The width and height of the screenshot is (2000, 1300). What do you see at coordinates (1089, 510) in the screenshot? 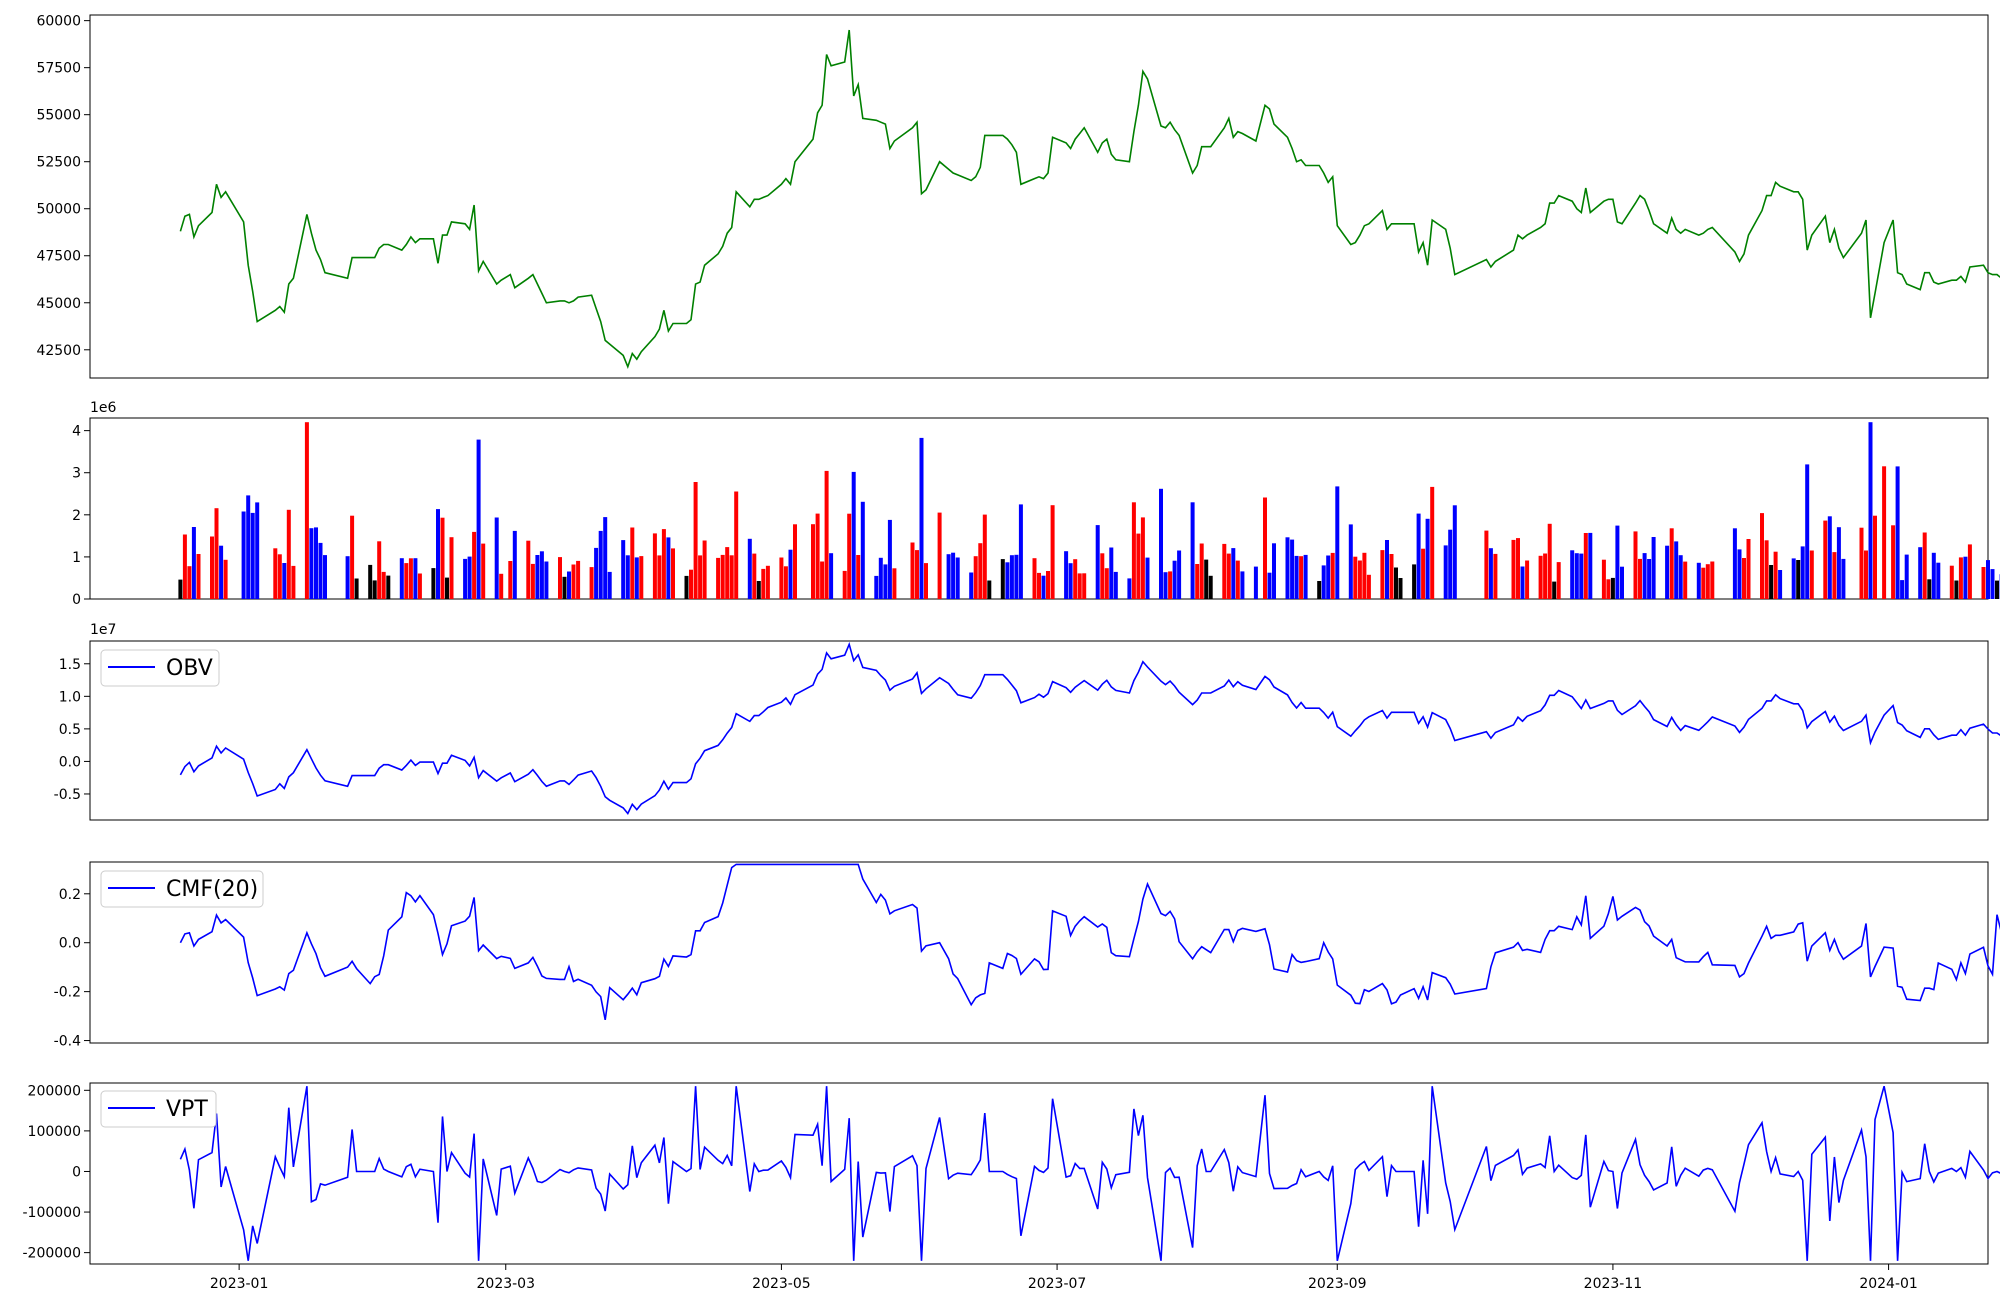
I see `volume-bar-series` at bounding box center [1089, 510].